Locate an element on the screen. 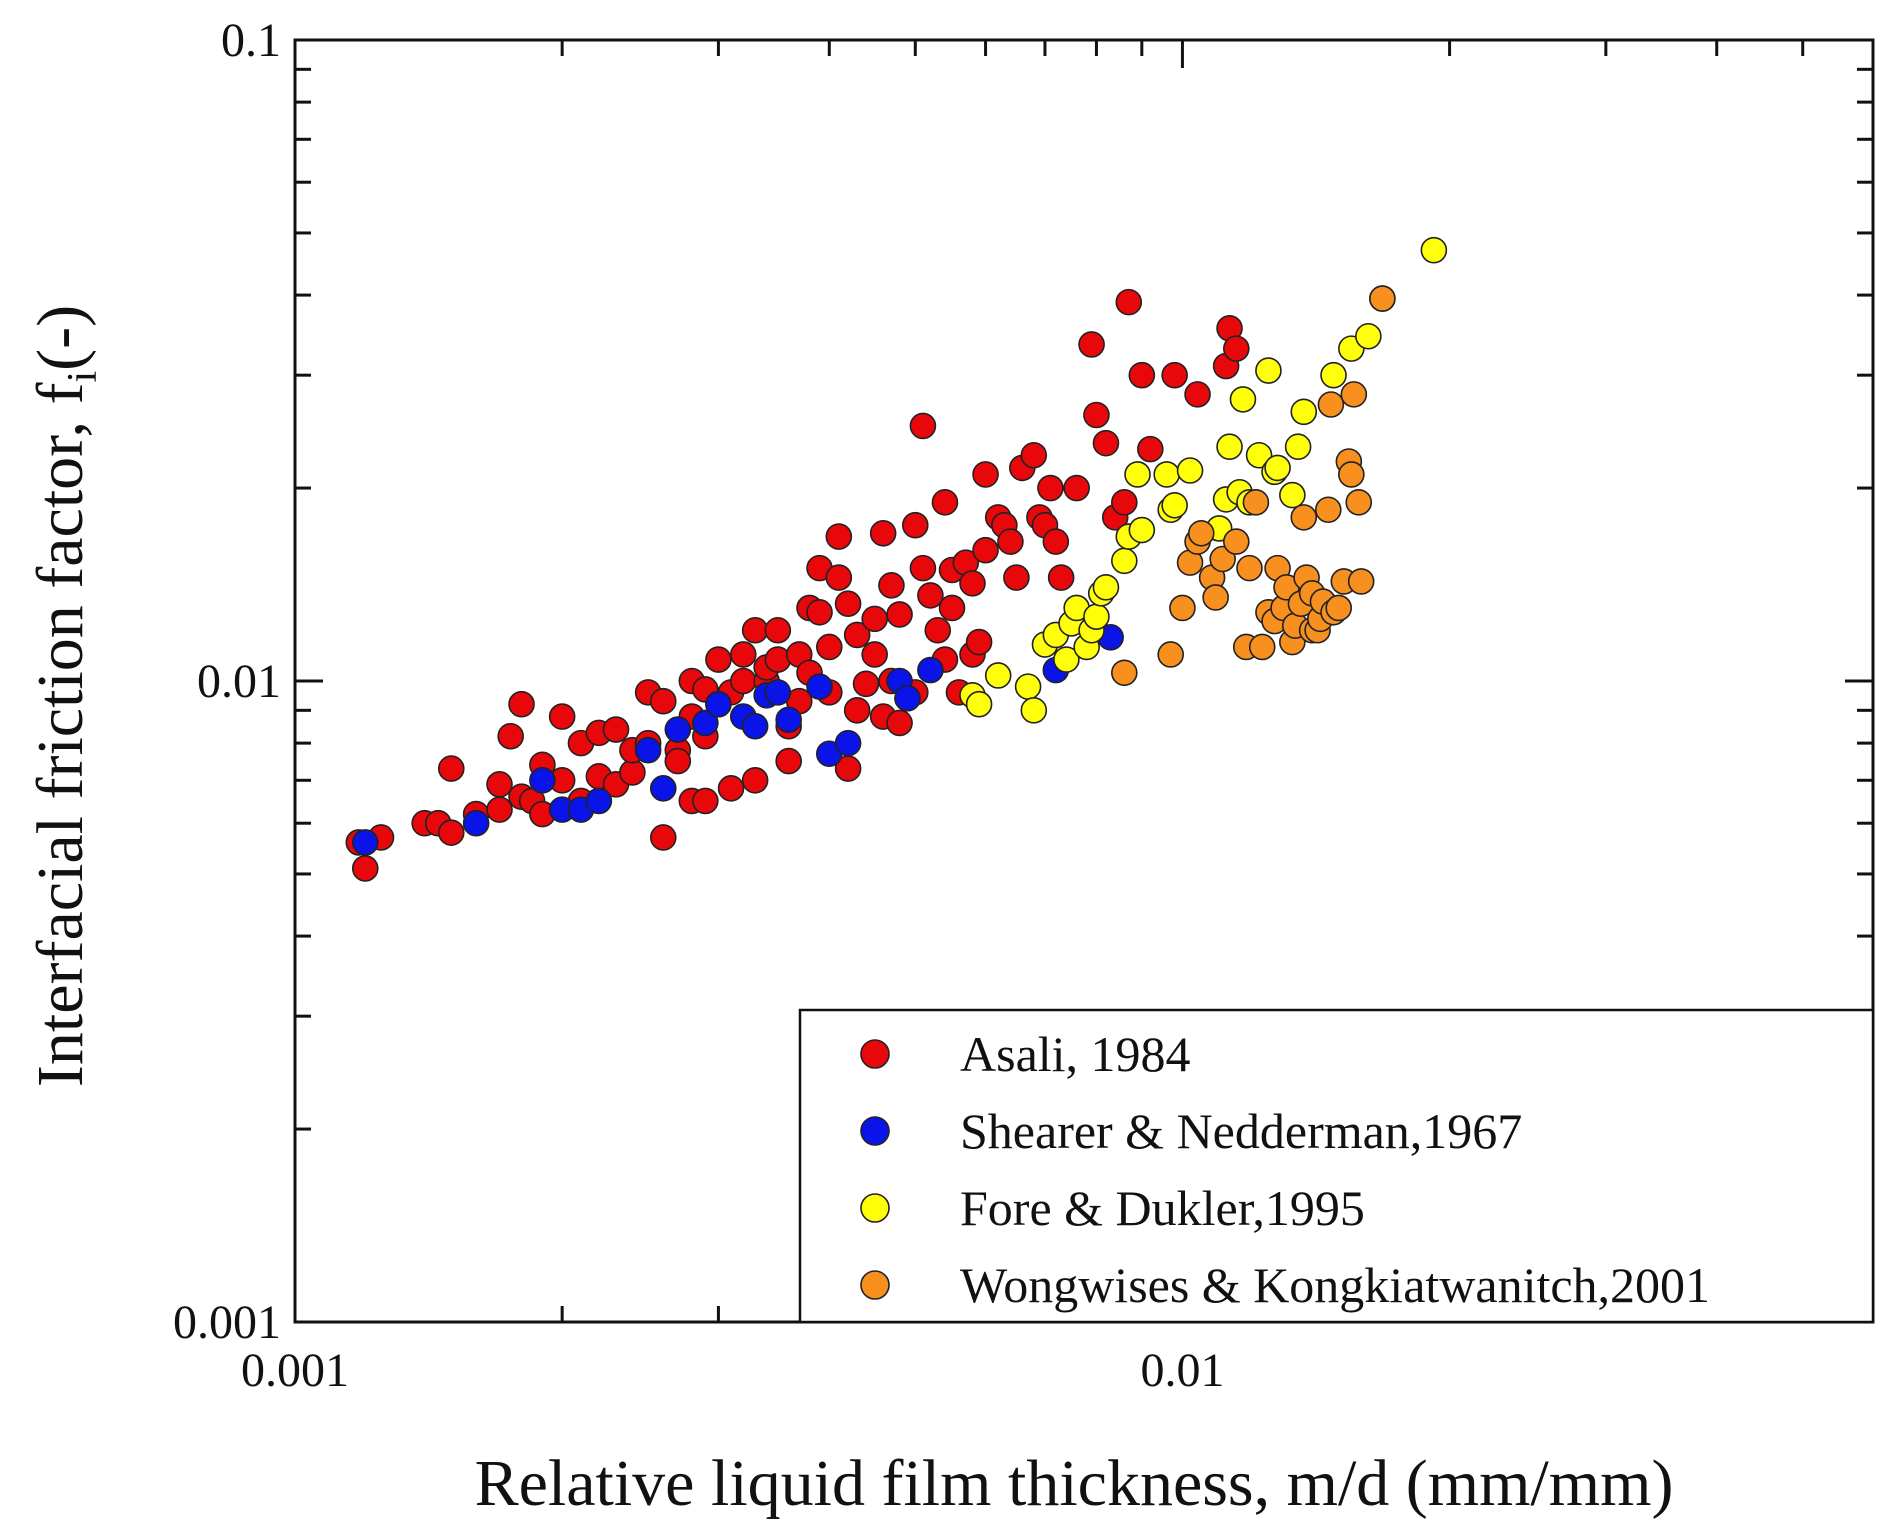 The height and width of the screenshot is (1530, 1898). legend-box is located at coordinates (1336, 1166).